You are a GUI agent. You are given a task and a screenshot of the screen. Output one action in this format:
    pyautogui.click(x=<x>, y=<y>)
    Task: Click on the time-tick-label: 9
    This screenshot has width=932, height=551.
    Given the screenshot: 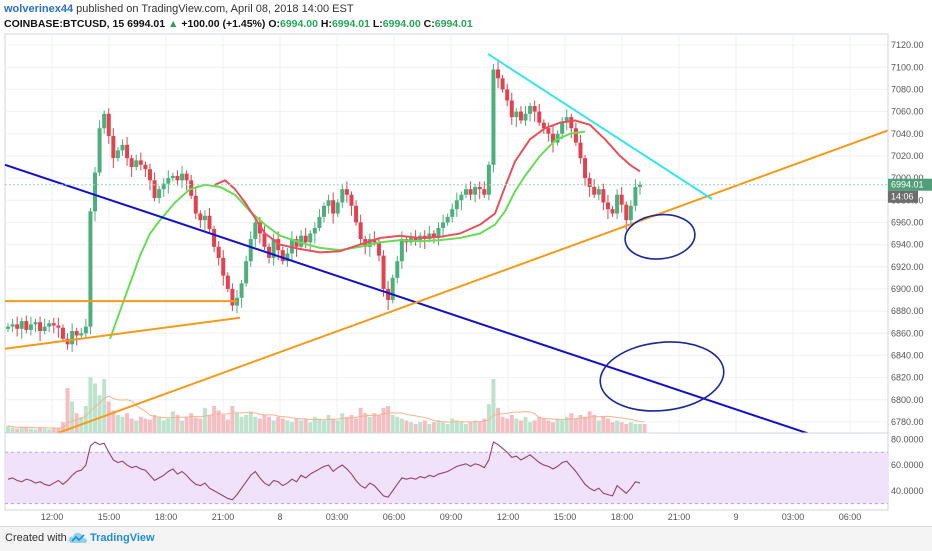 What is the action you would take?
    pyautogui.click(x=735, y=517)
    